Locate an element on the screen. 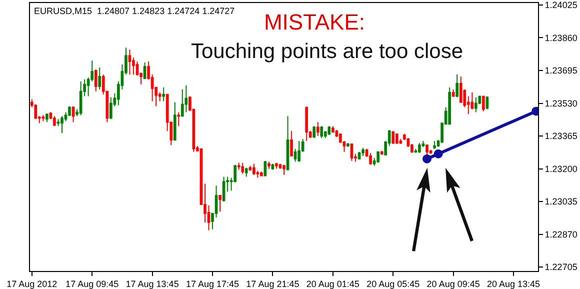  annotation: EURUSD,M15 1.24807 1.24823 1.24724 1.24727 is located at coordinates (134, 11).